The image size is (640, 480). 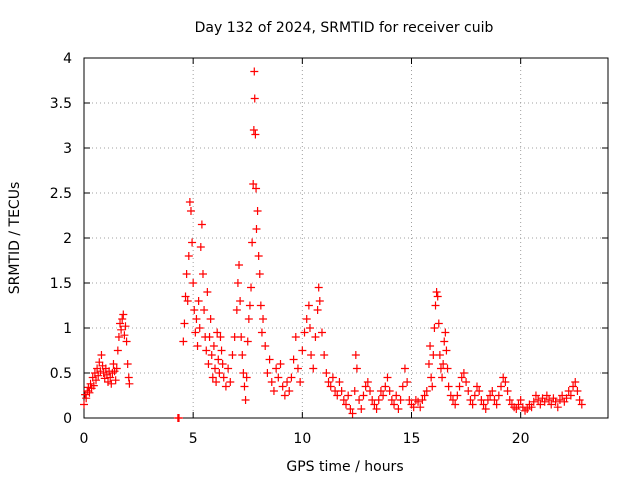 I want to click on x-tick-label: 15, so click(x=412, y=439).